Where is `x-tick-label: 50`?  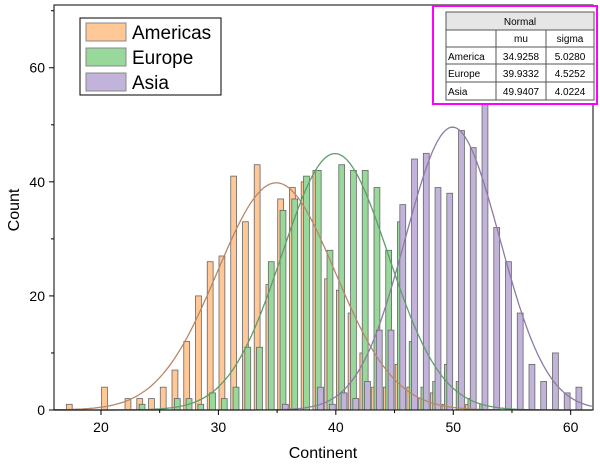 x-tick-label: 50 is located at coordinates (453, 427).